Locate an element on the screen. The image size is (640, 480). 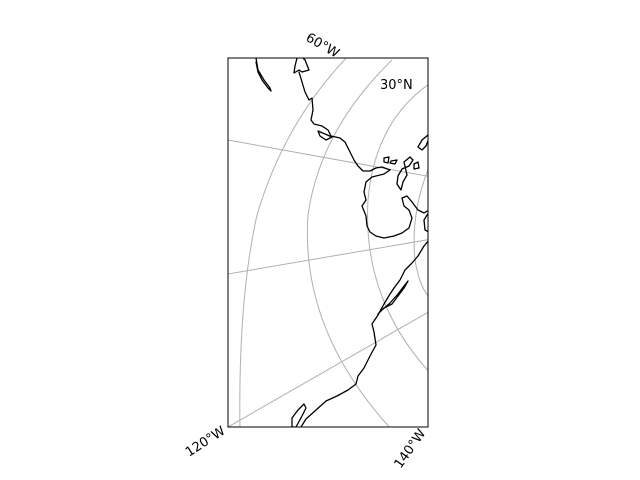
coastline-south-island is located at coordinates (299, 415).